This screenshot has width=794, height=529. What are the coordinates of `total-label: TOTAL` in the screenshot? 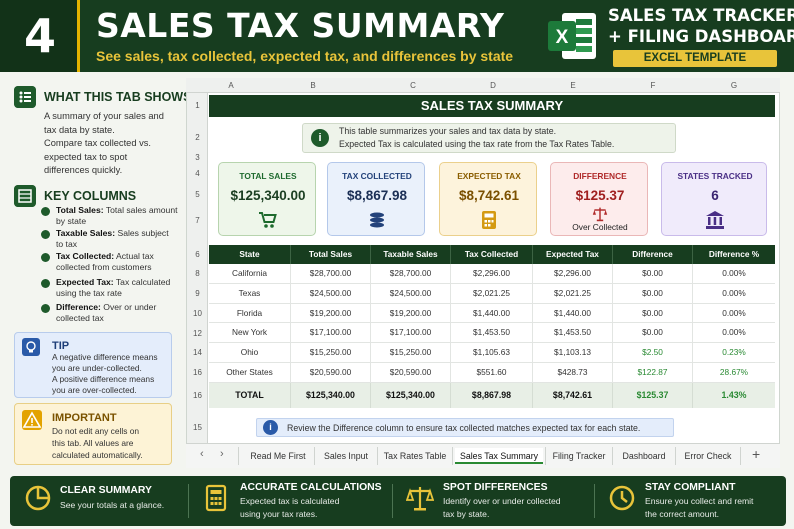 It's located at (250, 395).